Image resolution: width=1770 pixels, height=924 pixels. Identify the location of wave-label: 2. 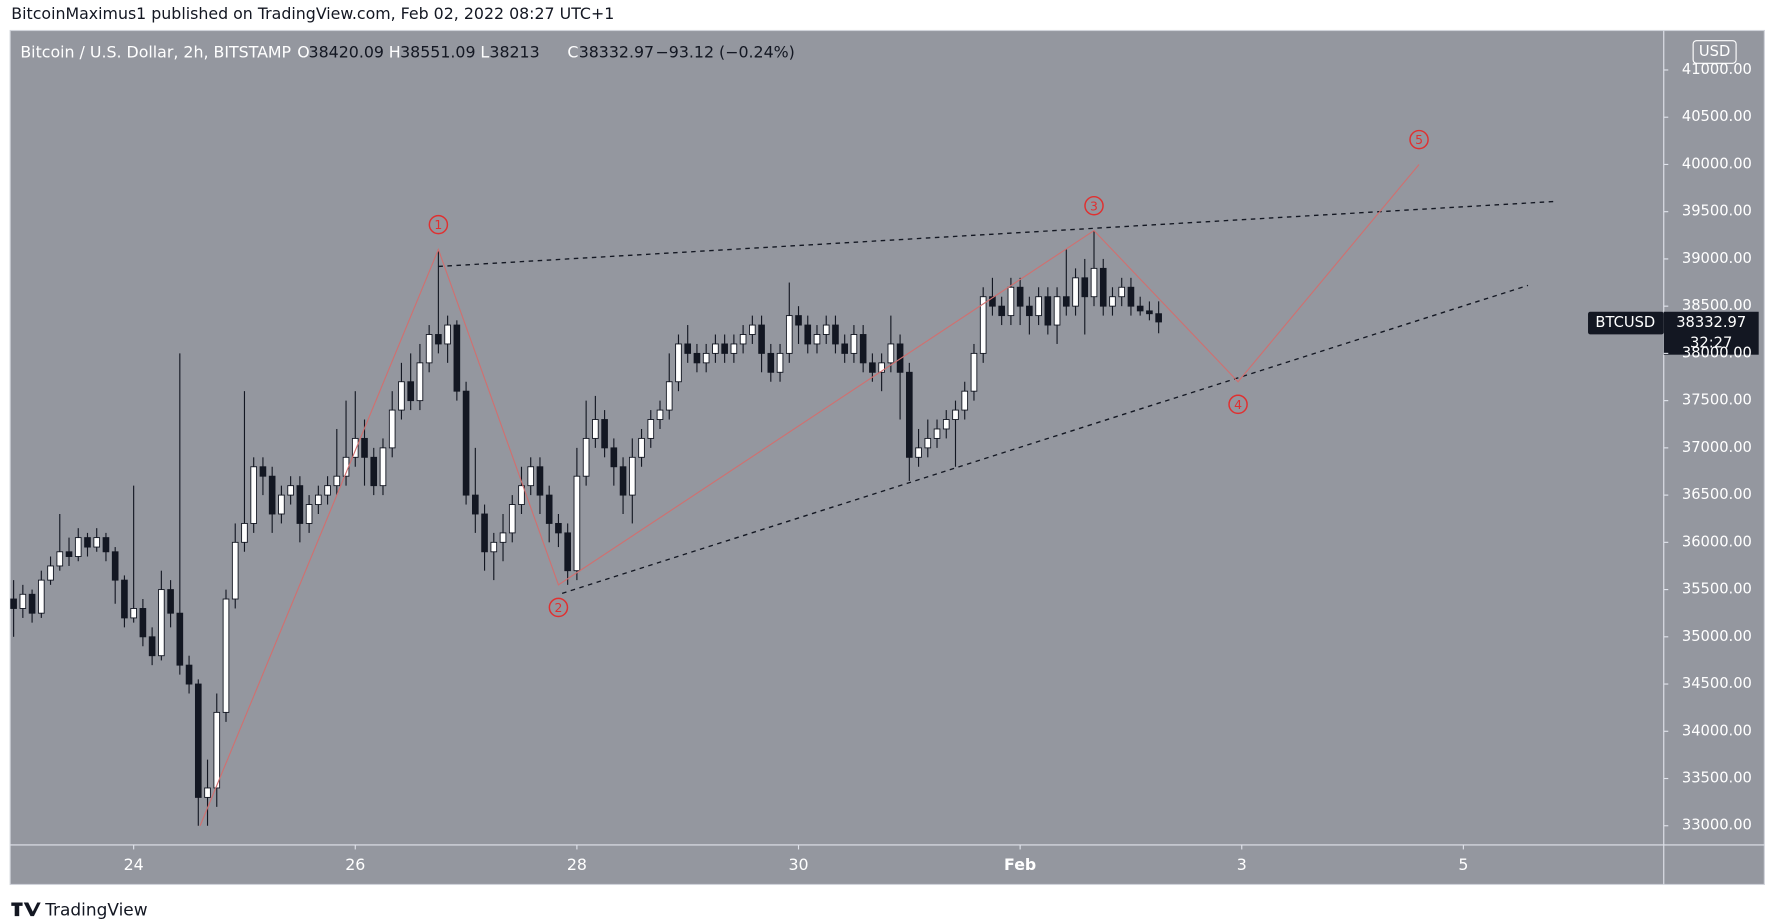
(558, 607).